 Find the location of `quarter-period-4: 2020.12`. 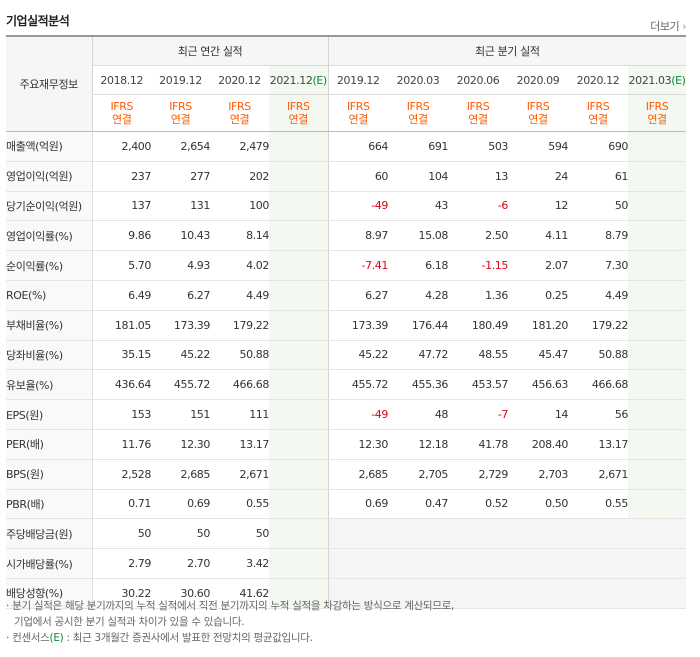

quarter-period-4: 2020.12 is located at coordinates (598, 80).